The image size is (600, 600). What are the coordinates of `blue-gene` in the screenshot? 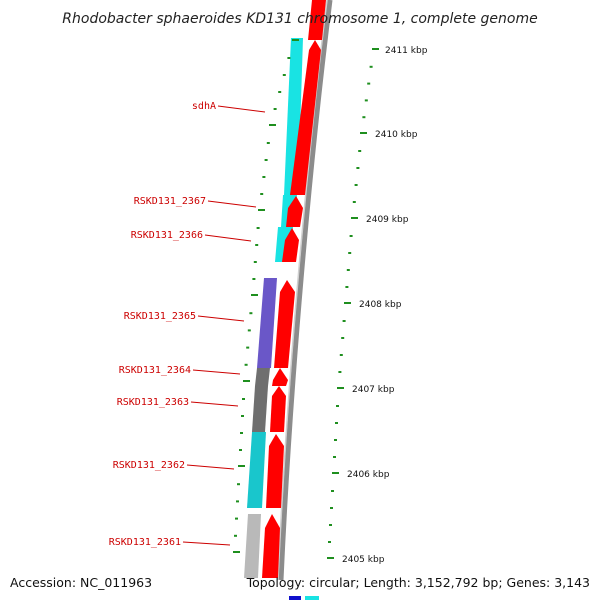 It's located at (295, 598).